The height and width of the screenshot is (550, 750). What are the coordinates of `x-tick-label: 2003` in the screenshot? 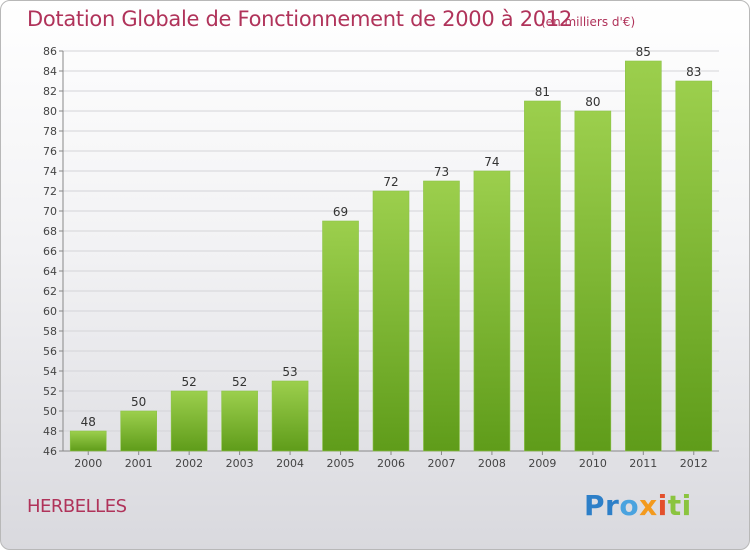 It's located at (240, 463).